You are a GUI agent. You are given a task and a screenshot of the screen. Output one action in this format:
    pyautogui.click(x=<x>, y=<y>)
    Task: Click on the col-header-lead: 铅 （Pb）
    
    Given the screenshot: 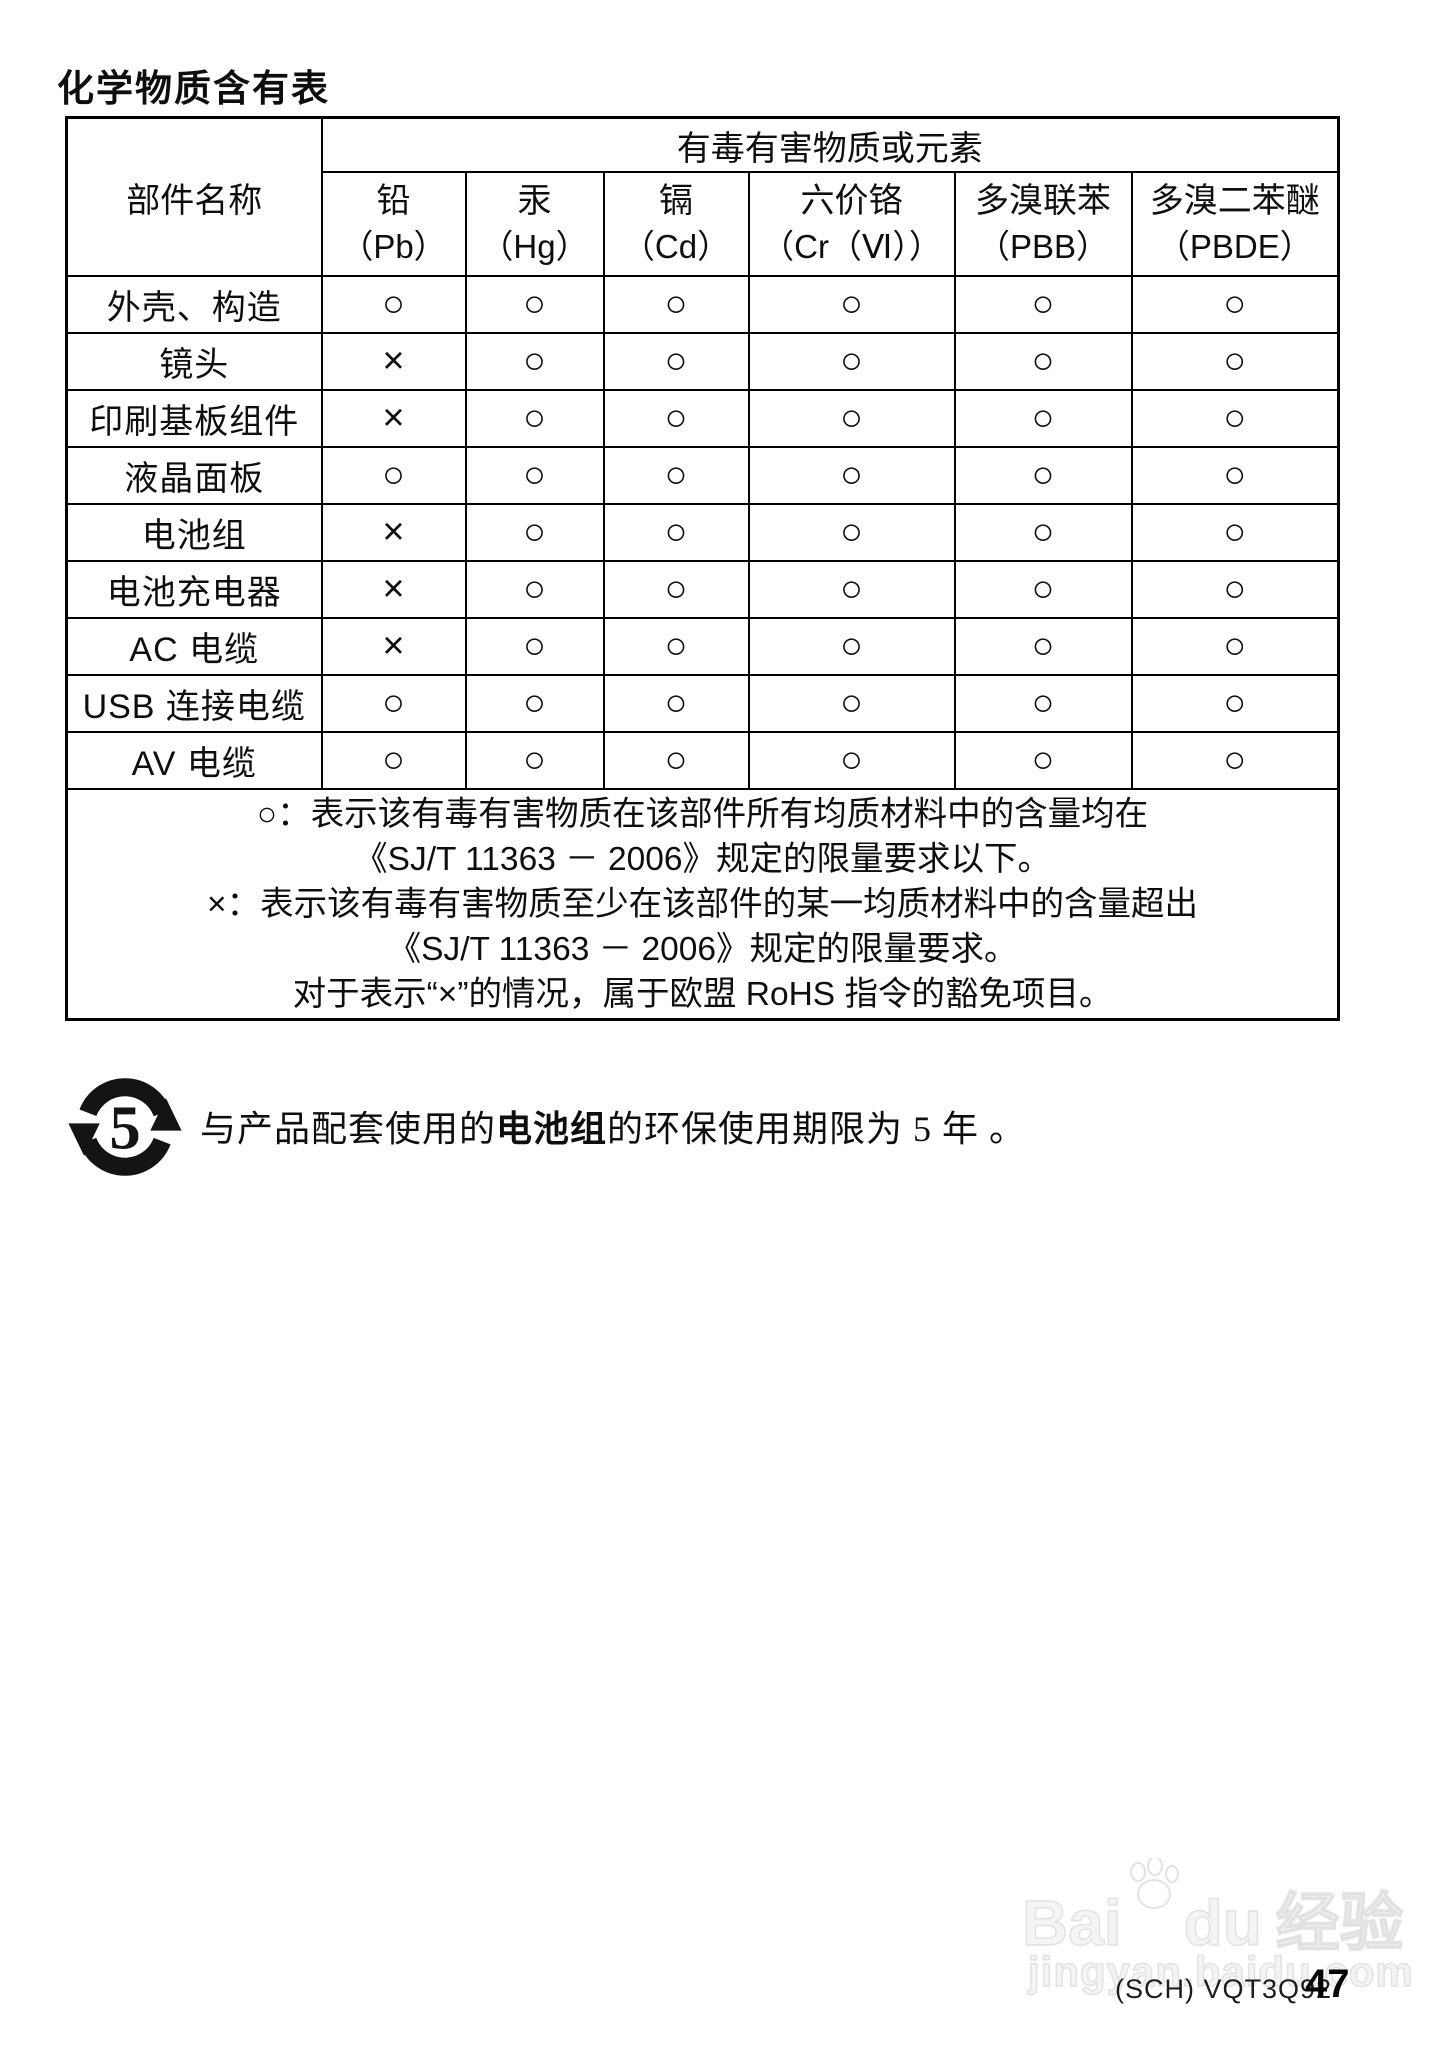 What is the action you would take?
    pyautogui.click(x=393, y=224)
    